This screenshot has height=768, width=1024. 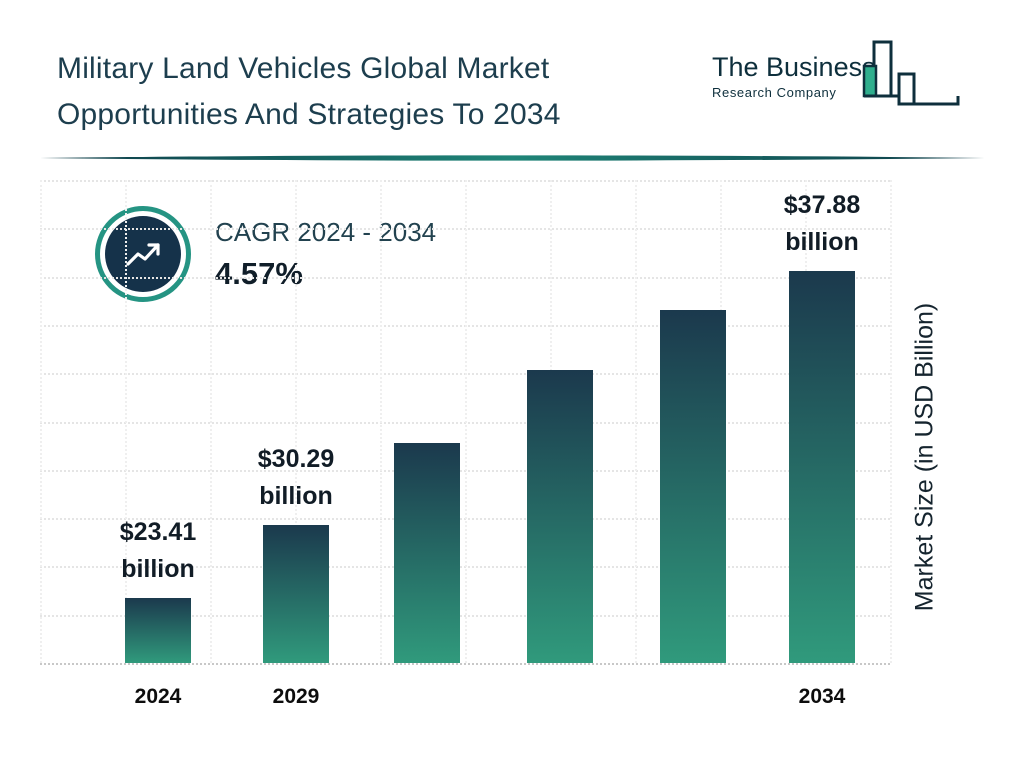 I want to click on page-title-line2: Opportunities And Strategies To 2034, so click(x=309, y=114).